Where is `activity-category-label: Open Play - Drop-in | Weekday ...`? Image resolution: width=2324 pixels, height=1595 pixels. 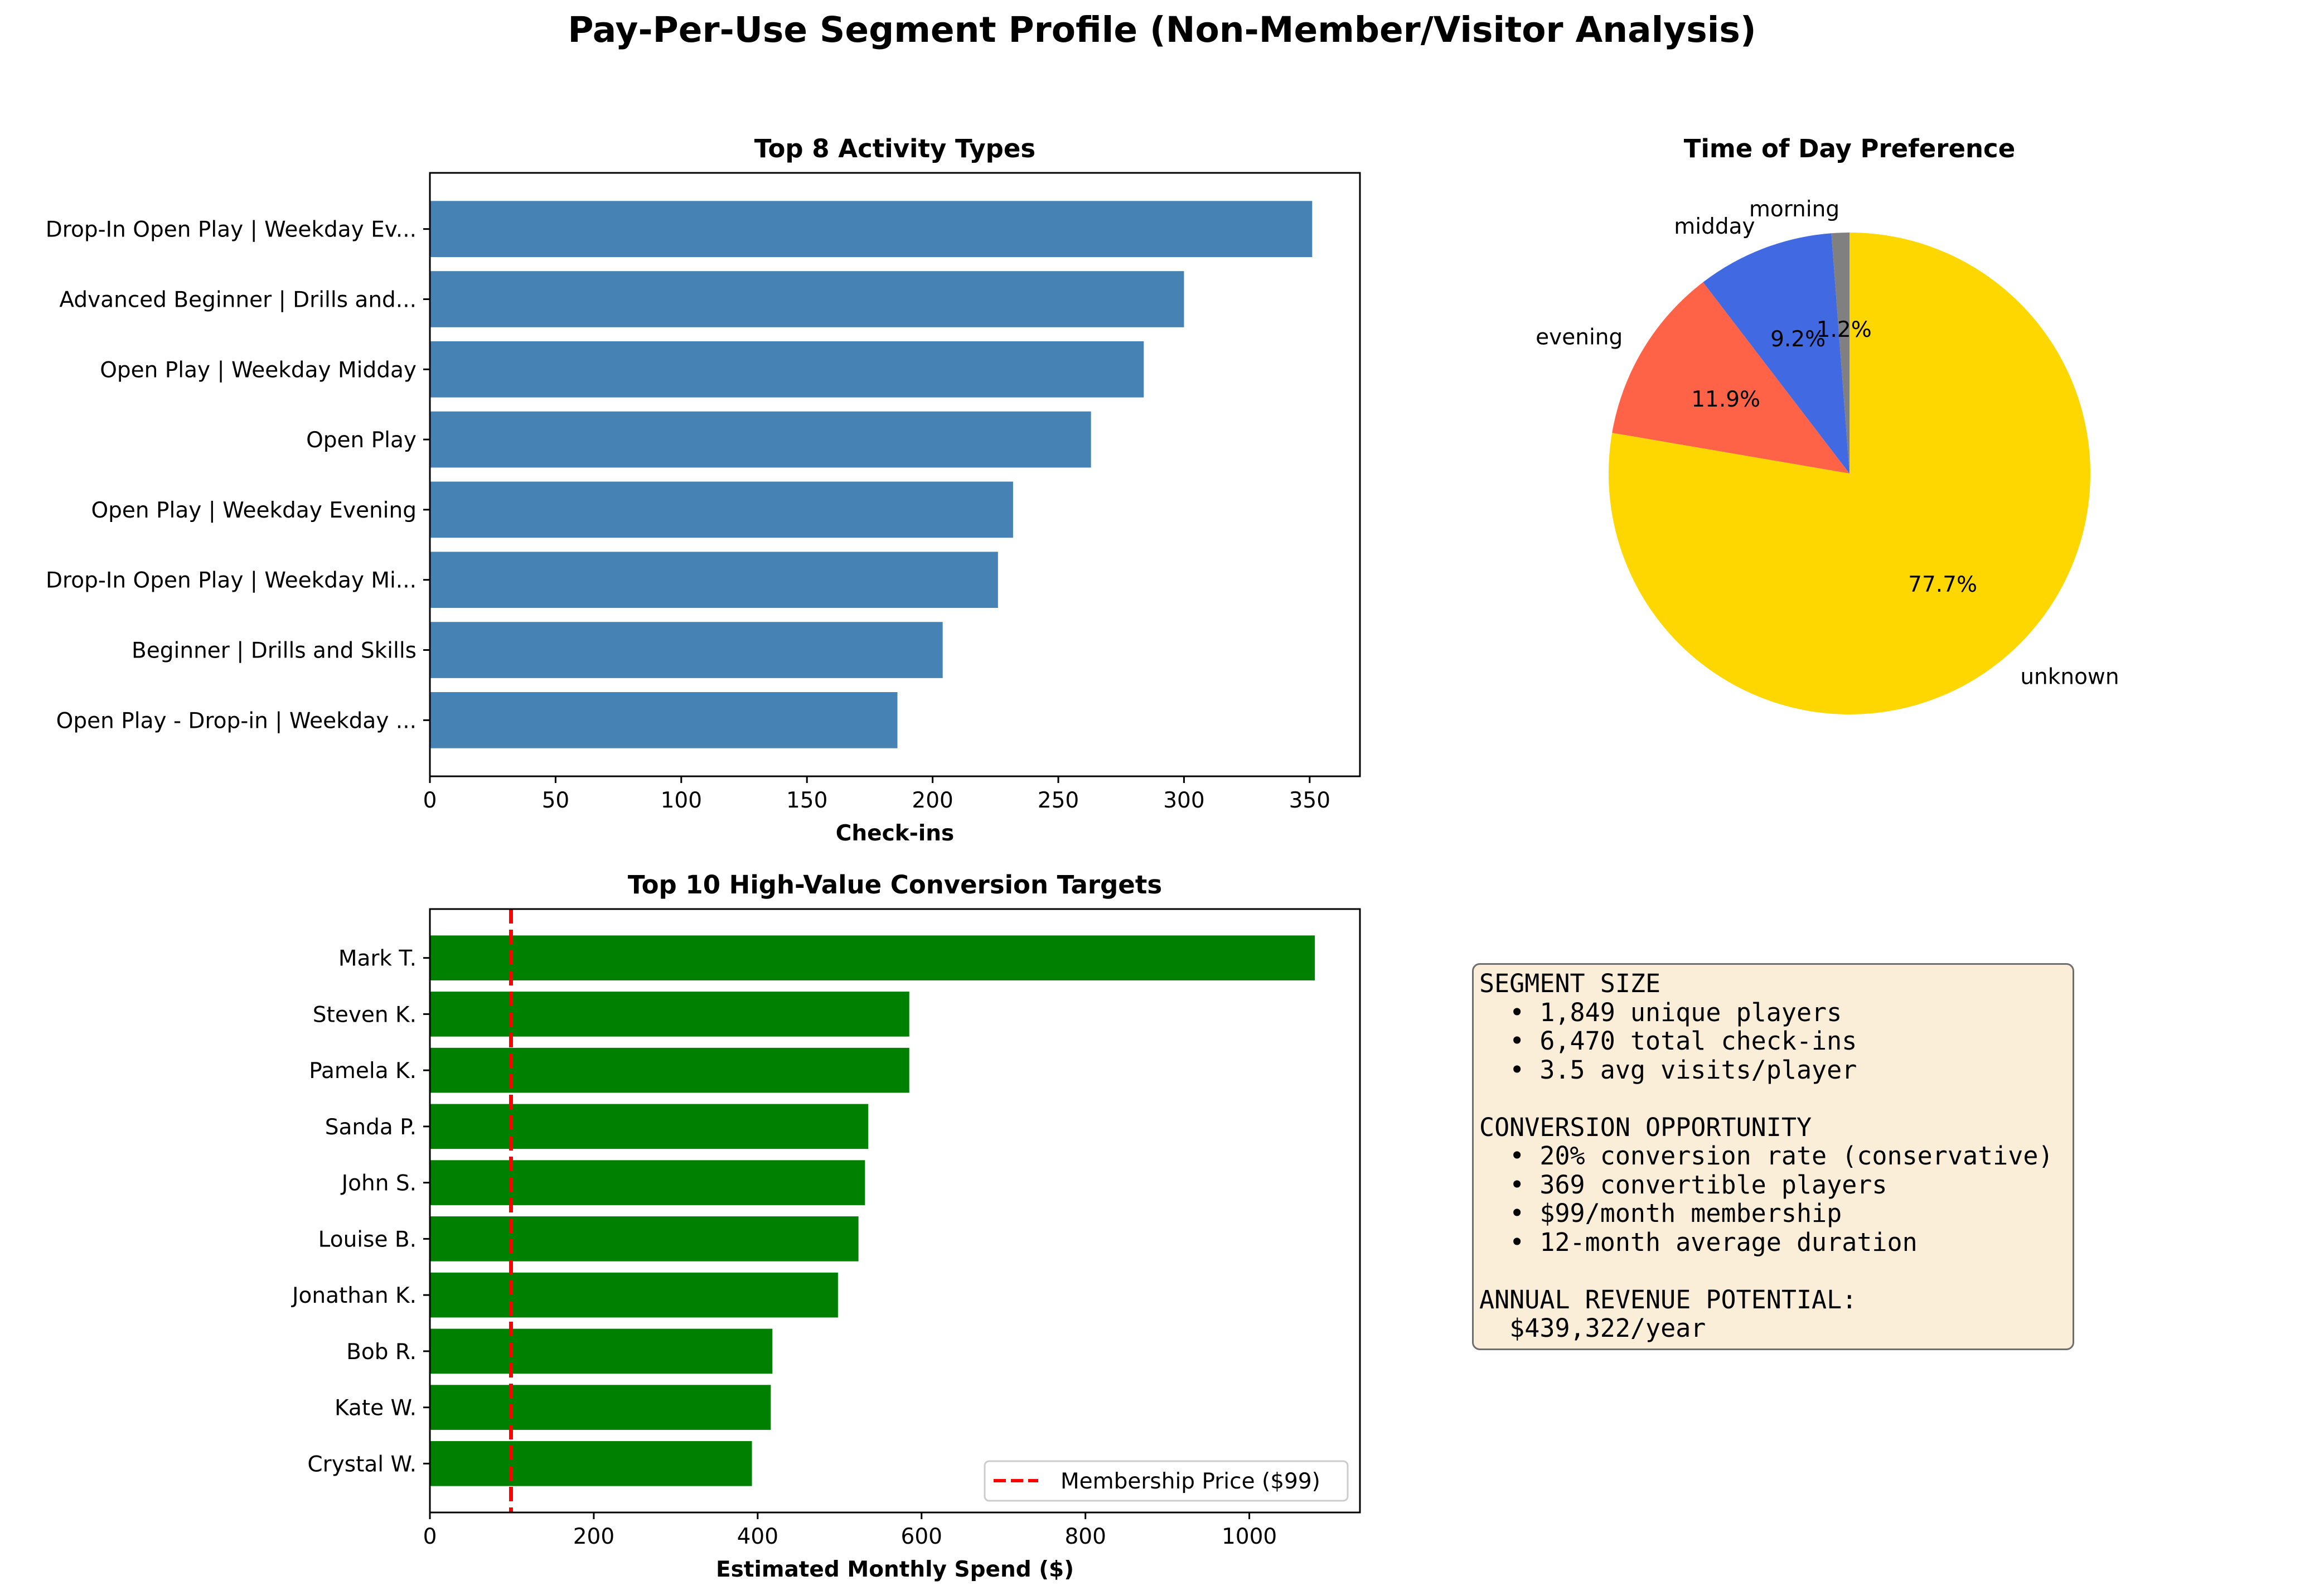 activity-category-label: Open Play - Drop-in | Weekday ... is located at coordinates (236, 720).